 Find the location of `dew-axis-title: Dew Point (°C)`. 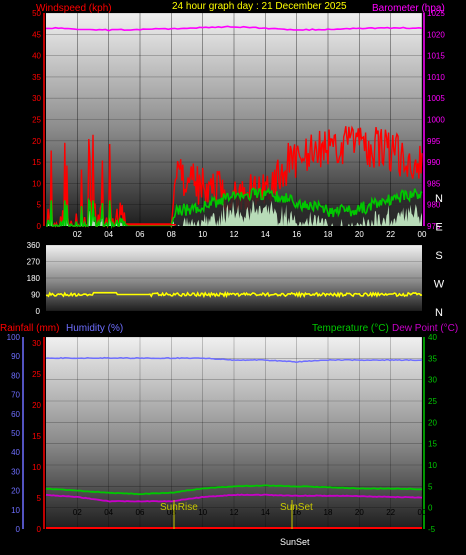

dew-axis-title: Dew Point (°C) is located at coordinates (425, 328).